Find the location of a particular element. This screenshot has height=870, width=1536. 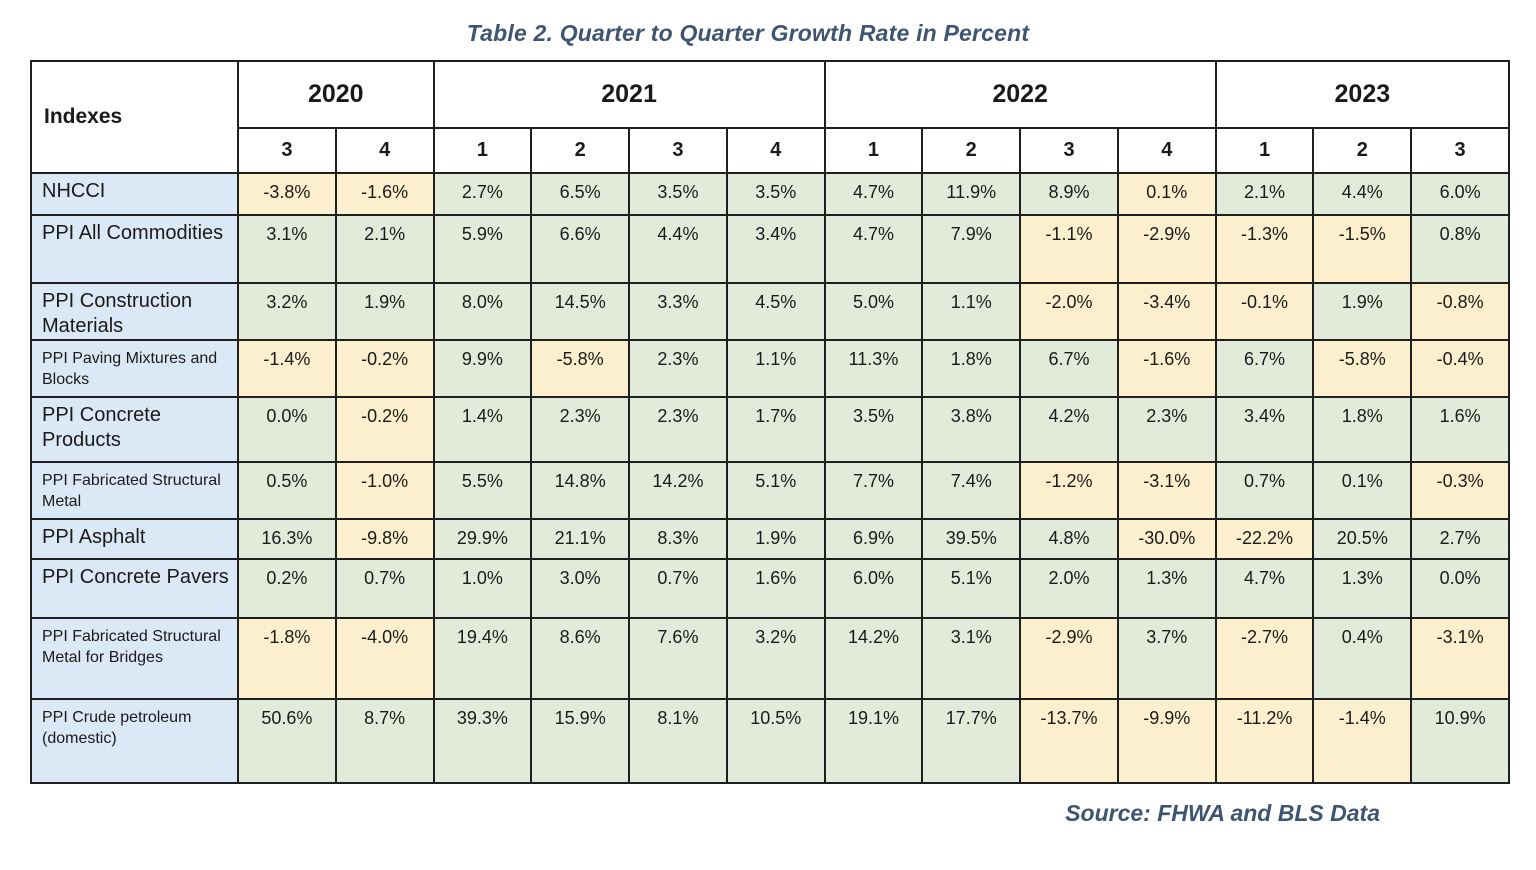

year-header-2021: 2021 is located at coordinates (629, 94).